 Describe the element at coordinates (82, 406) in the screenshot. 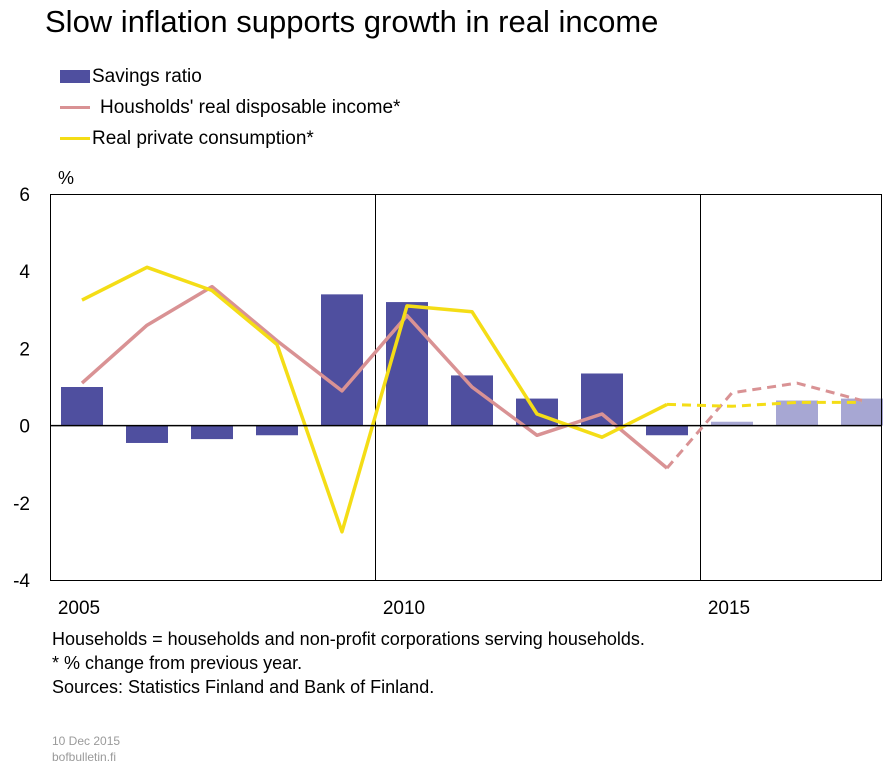

I see `bar-savings-ratio-2005` at that location.